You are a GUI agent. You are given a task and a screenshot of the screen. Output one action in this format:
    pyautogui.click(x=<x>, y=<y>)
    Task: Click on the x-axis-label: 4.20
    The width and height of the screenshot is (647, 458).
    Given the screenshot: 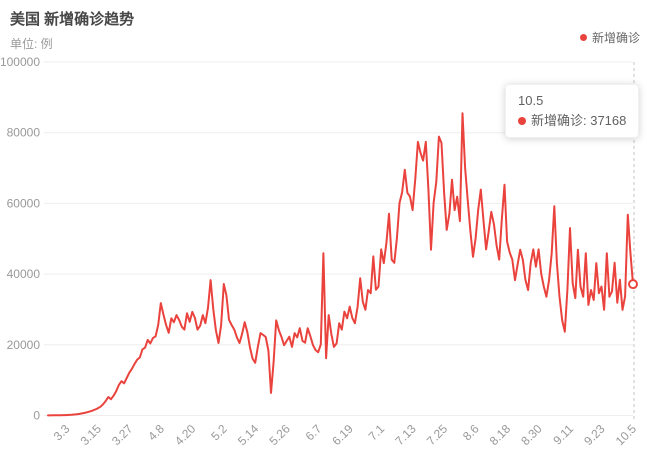 What is the action you would take?
    pyautogui.click(x=185, y=434)
    